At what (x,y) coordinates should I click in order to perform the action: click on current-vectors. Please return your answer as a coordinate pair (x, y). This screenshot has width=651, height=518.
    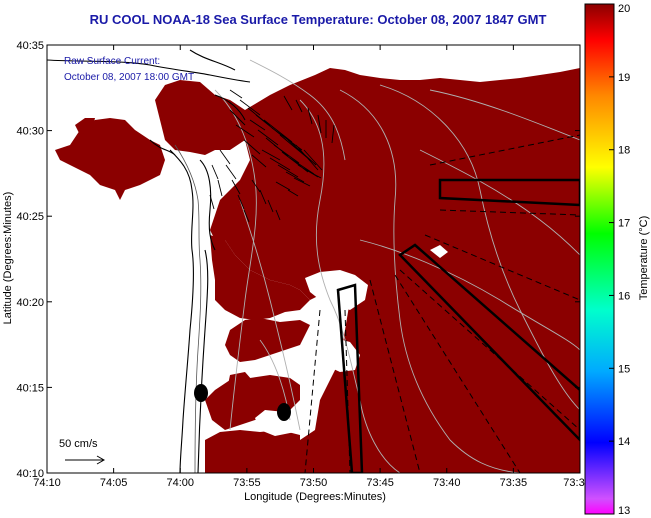
    Looking at the image, I should click on (272, 156).